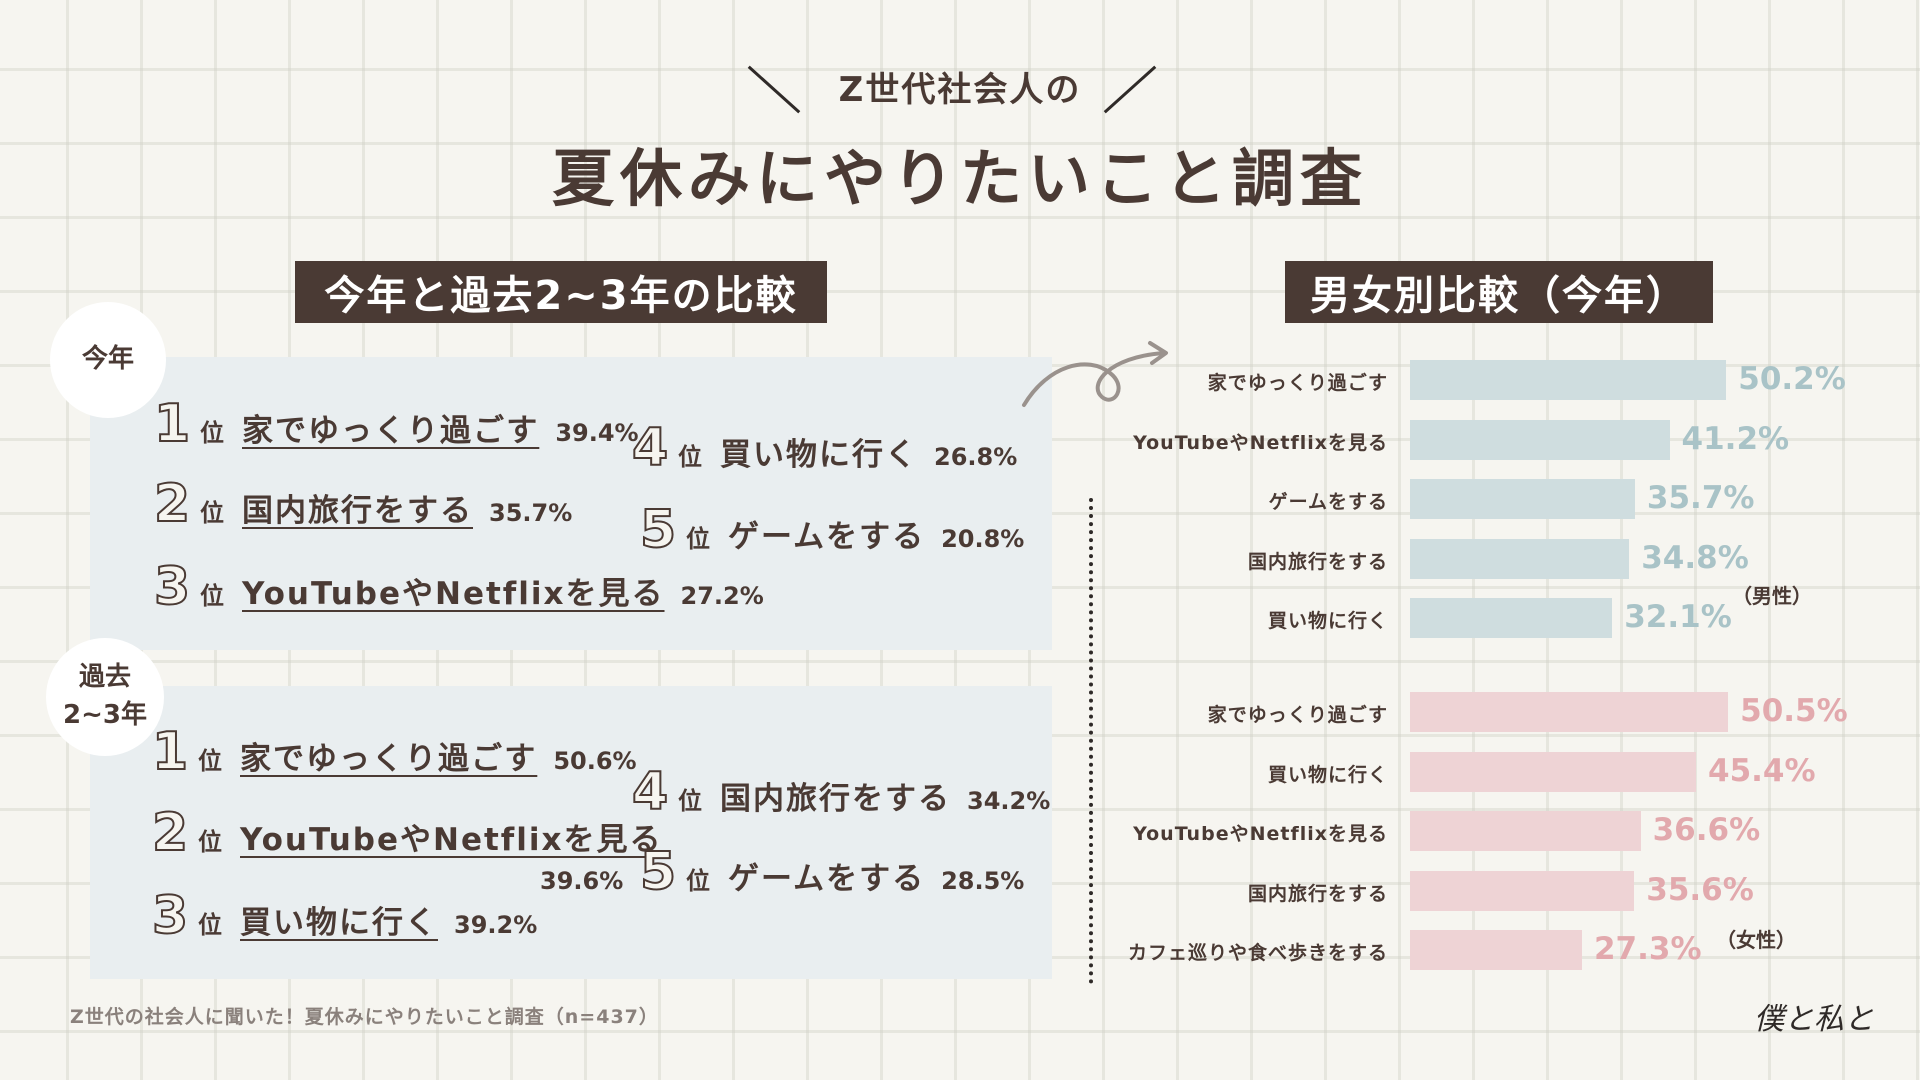 This screenshot has height=1080, width=1920. I want to click on female-tag: （女性）, so click(1756, 940).